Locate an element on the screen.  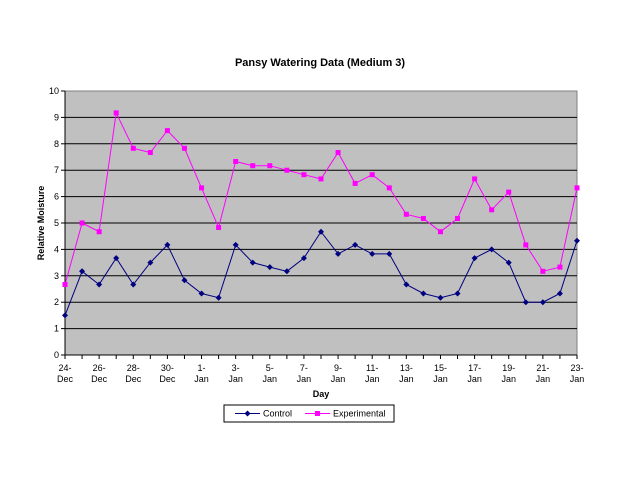
x-tick-label-day: 9- is located at coordinates (338, 368).